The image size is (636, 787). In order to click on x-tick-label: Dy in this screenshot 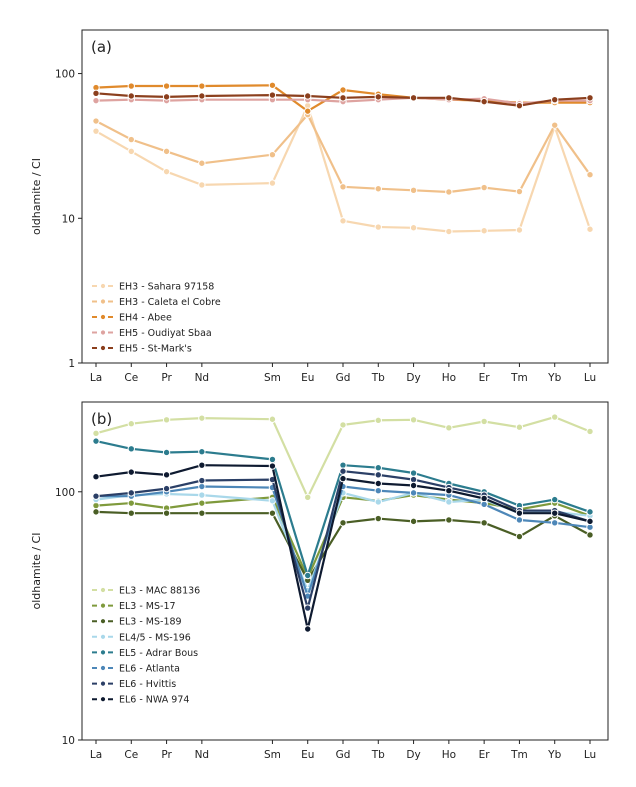, I will do `click(413, 755)`.